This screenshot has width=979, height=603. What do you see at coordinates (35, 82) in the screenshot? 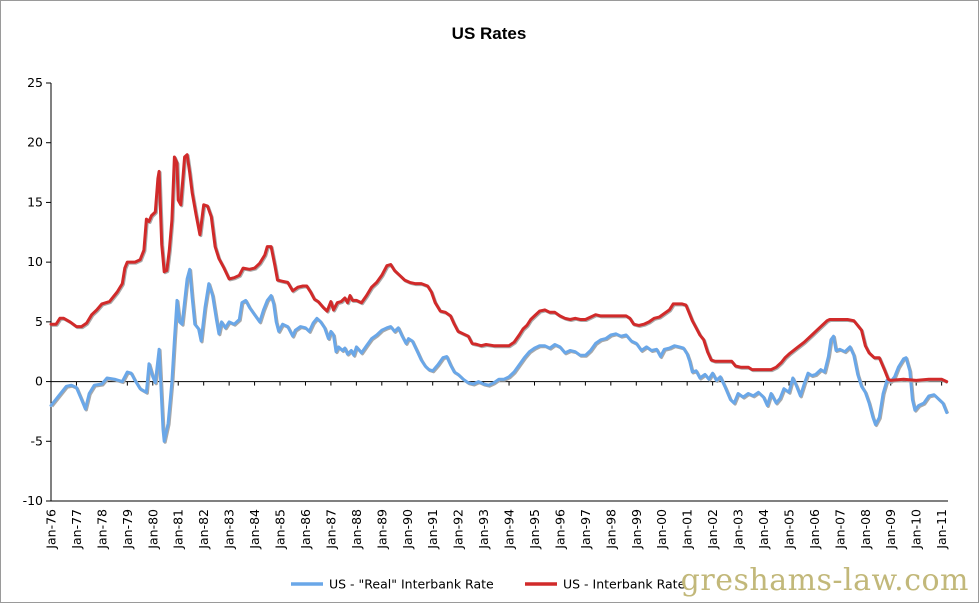
I see `y-tick-label: 25` at bounding box center [35, 82].